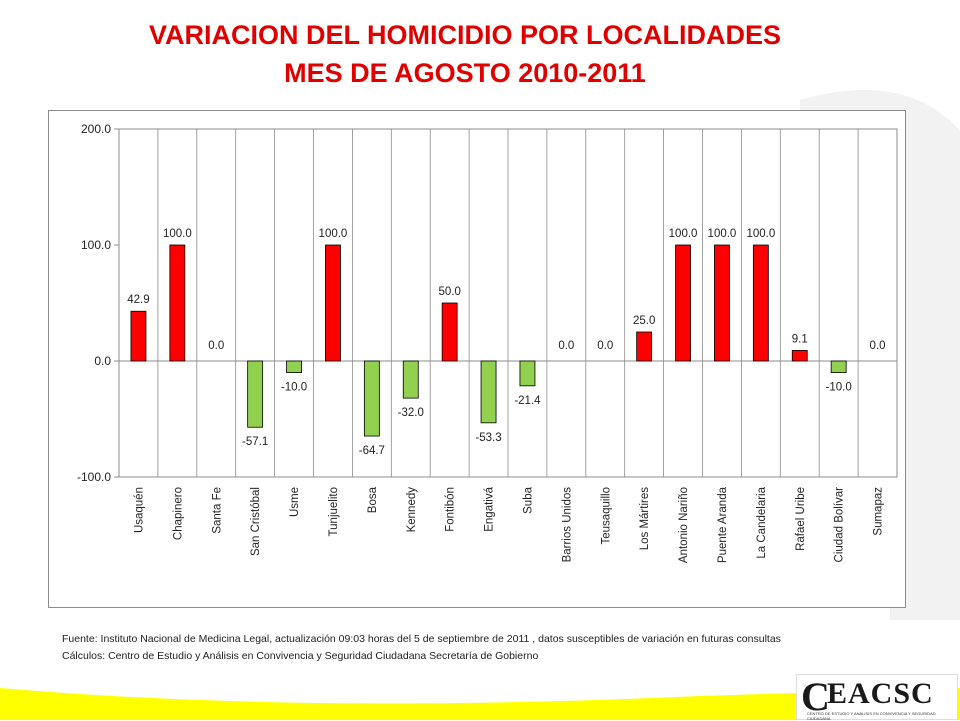 The height and width of the screenshot is (721, 960). Describe the element at coordinates (567, 525) in the screenshot. I see `category-label: Barrios Unidos` at that location.